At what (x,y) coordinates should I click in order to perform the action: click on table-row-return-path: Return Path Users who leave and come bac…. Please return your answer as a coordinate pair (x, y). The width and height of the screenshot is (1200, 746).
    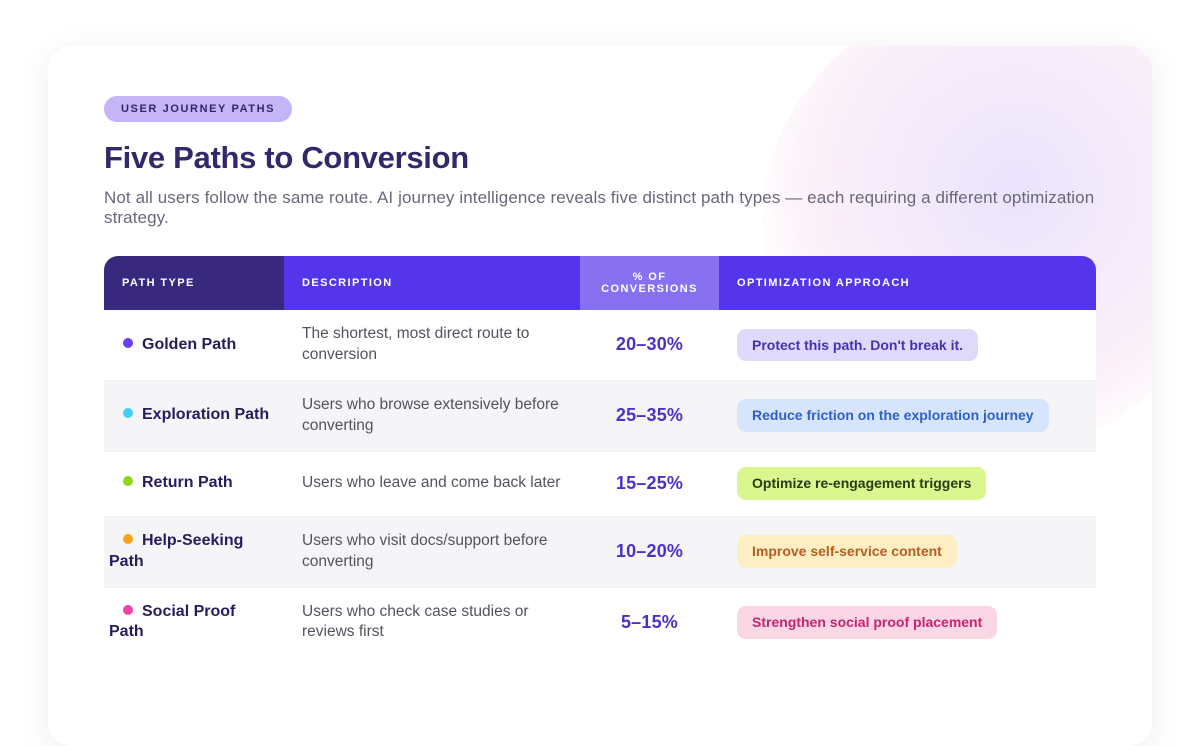
    Looking at the image, I should click on (600, 484).